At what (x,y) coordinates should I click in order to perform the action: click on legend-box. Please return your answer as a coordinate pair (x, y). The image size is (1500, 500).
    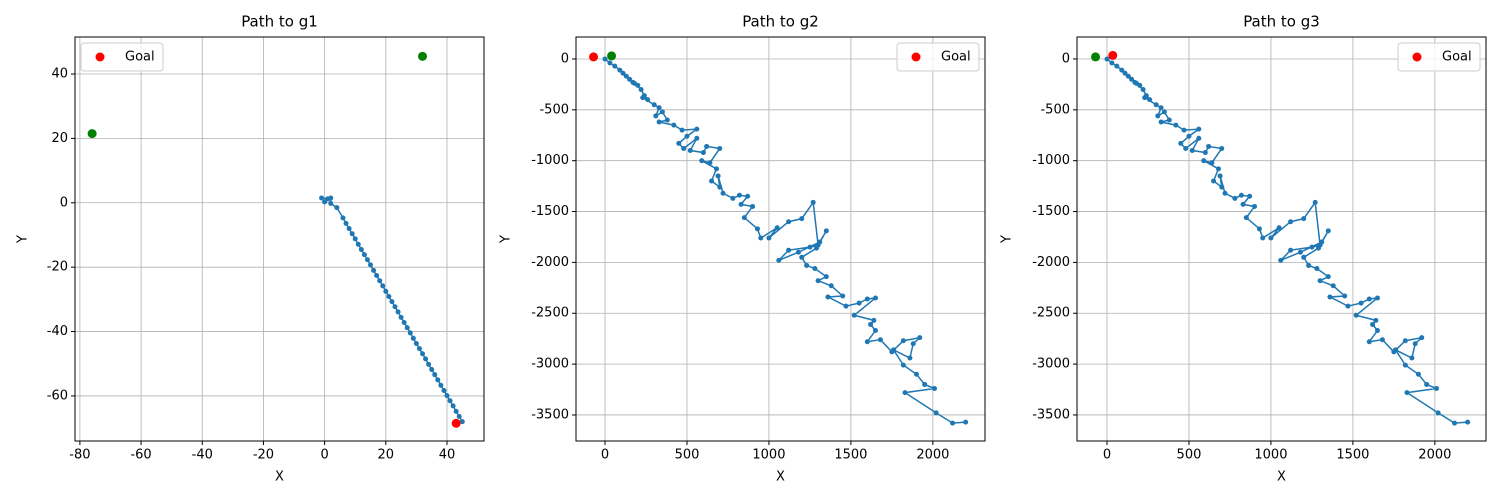
    Looking at the image, I should click on (1439, 57).